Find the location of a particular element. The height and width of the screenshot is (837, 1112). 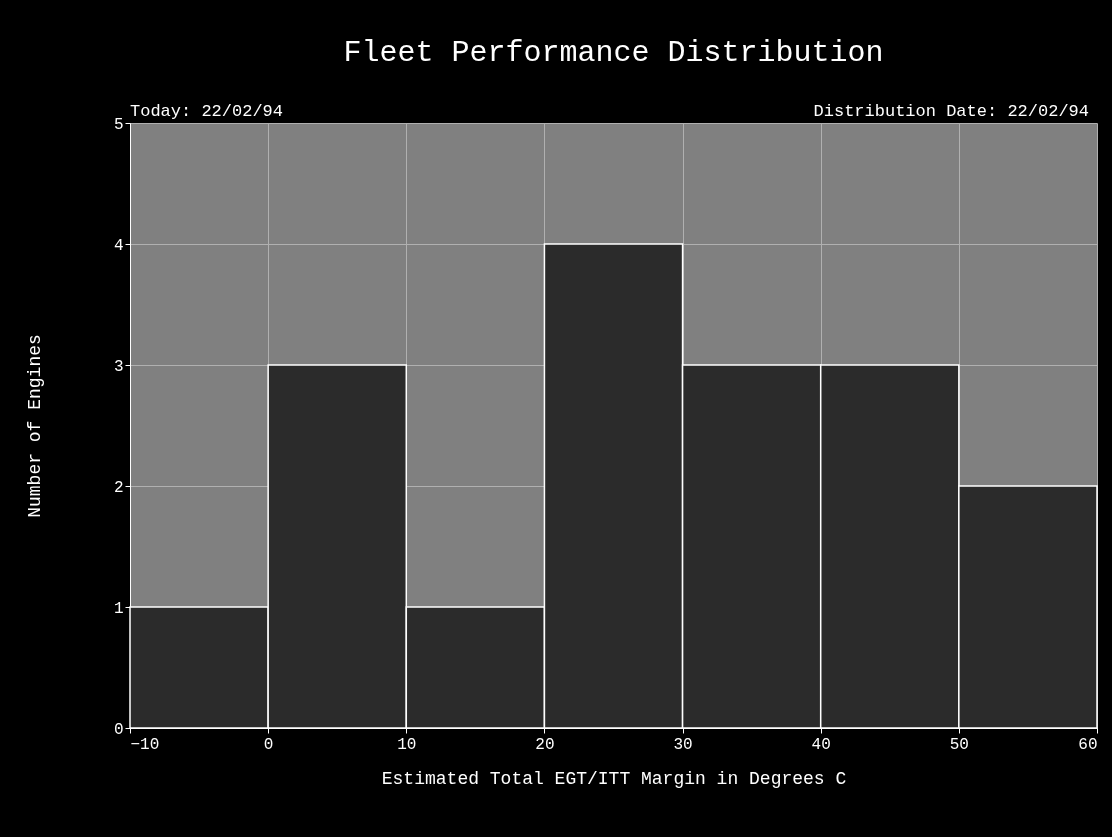

x-tick-label: 10 is located at coordinates (407, 744).